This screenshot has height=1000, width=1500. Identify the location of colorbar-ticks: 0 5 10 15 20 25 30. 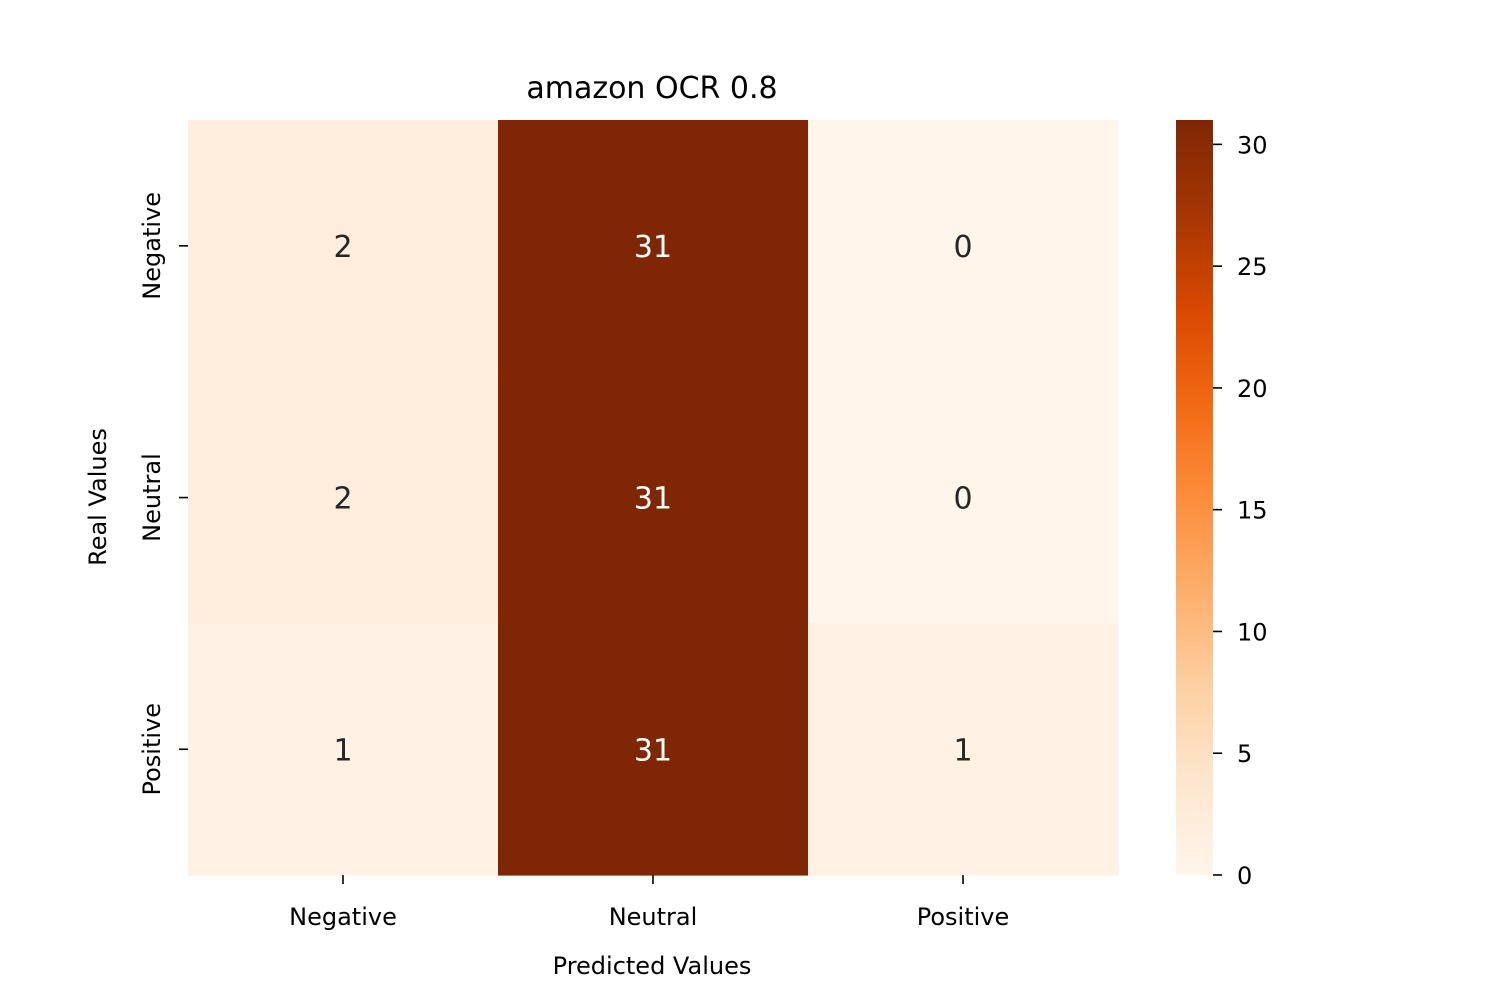
(1240, 510).